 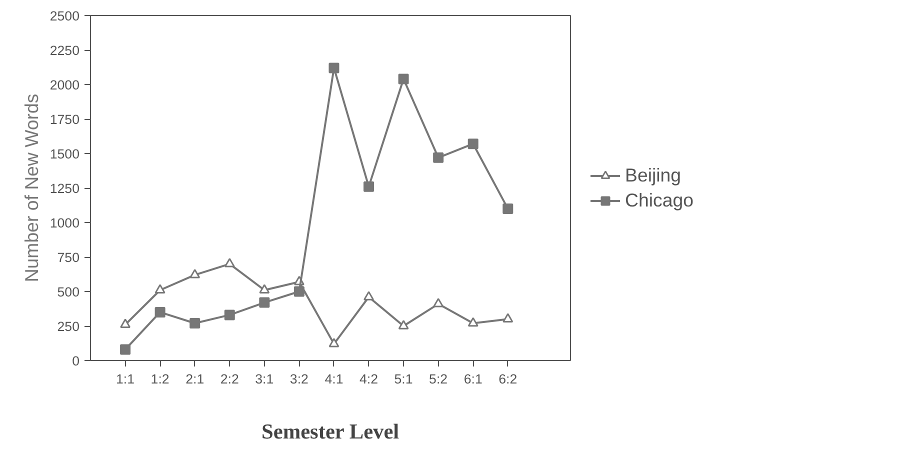 I want to click on legend-label: Beijing, so click(x=653, y=175).